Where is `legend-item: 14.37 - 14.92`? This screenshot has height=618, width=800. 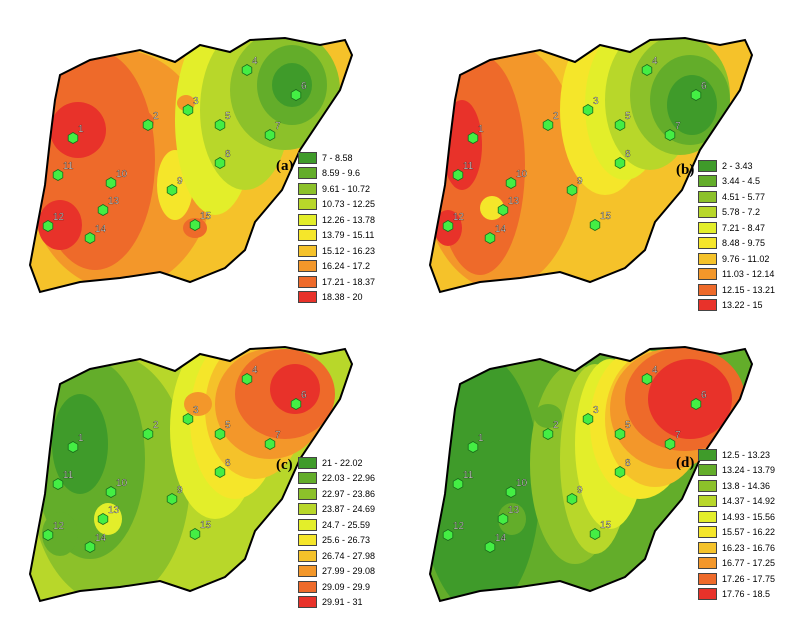 legend-item: 14.37 - 14.92 is located at coordinates (736, 502).